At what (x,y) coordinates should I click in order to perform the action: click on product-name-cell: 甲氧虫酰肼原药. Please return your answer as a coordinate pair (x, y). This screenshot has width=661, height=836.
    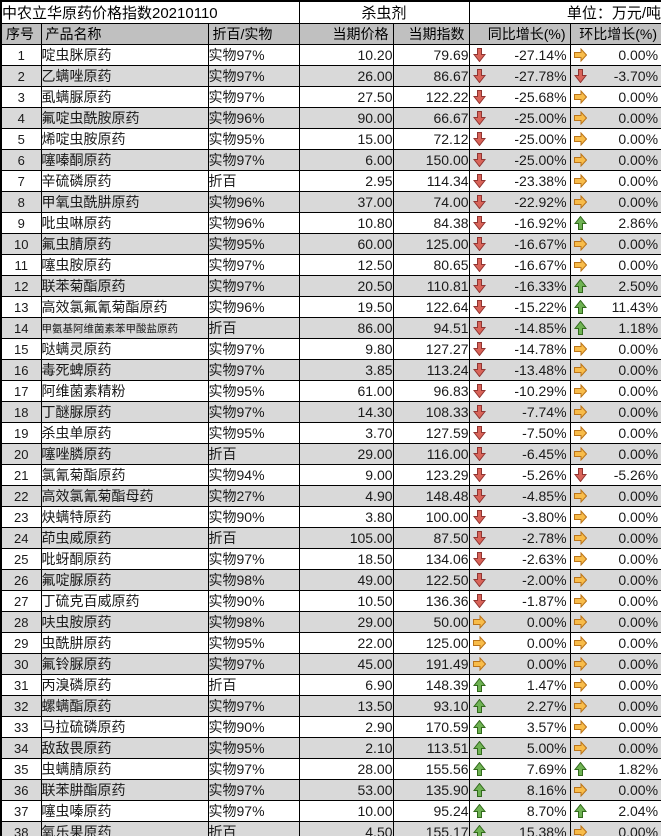
    Looking at the image, I should click on (124, 202).